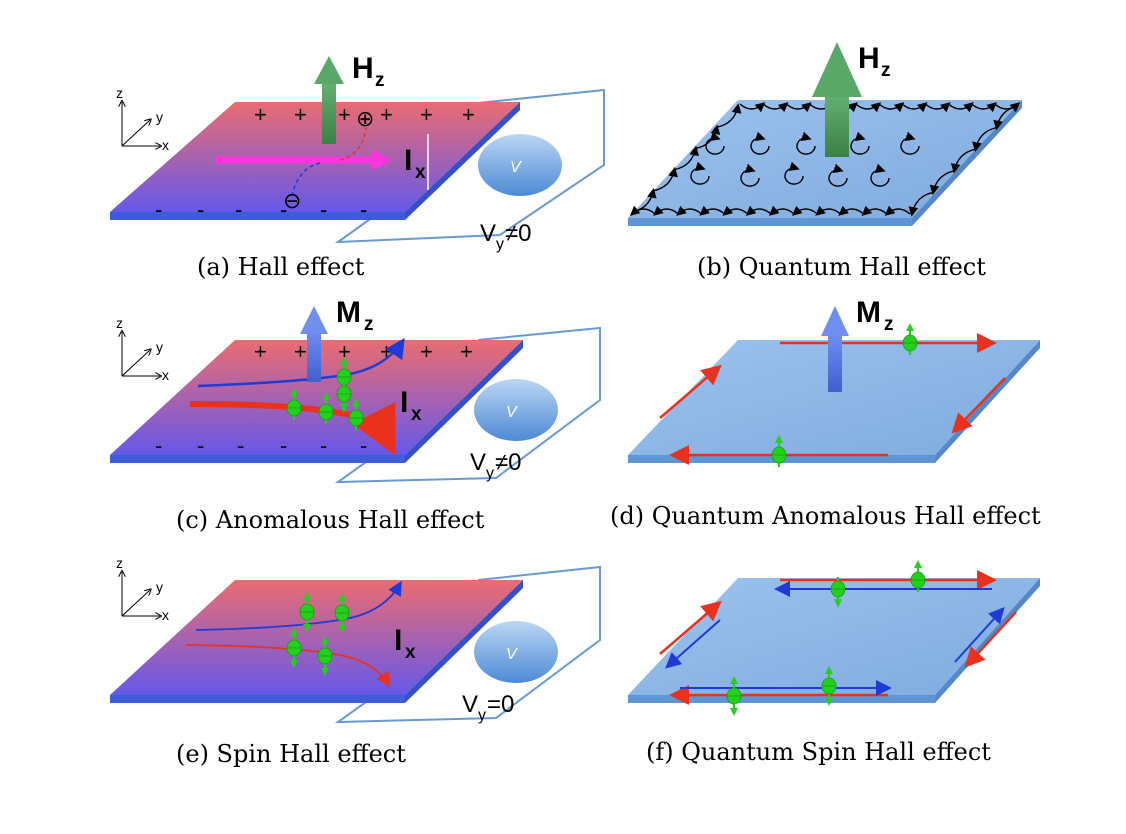 The image size is (1126, 834). I want to click on field-arrow-hz, so click(329, 100).